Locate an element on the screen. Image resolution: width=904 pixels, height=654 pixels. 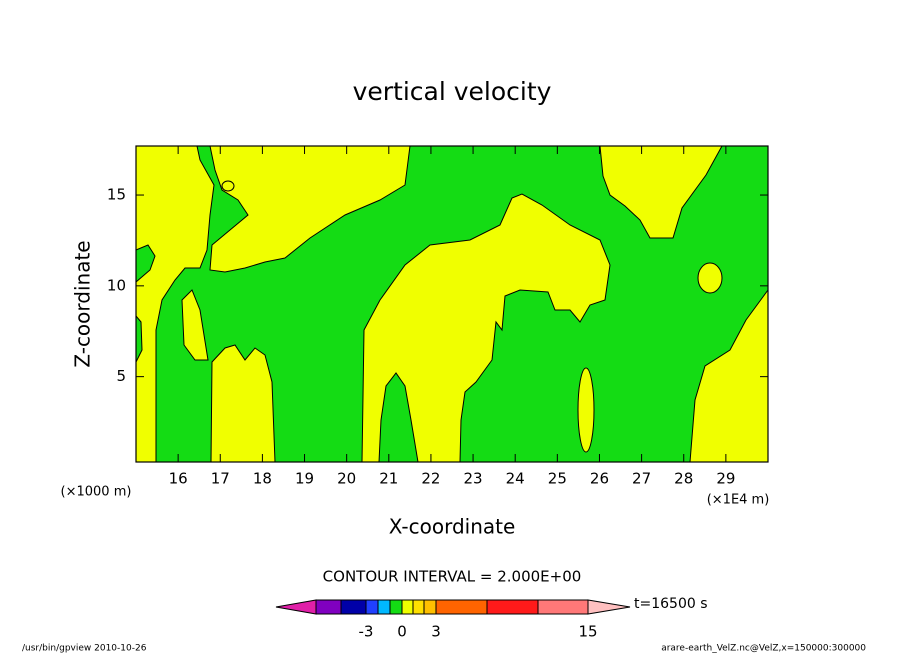
x-tick-label: 17 is located at coordinates (220, 479).